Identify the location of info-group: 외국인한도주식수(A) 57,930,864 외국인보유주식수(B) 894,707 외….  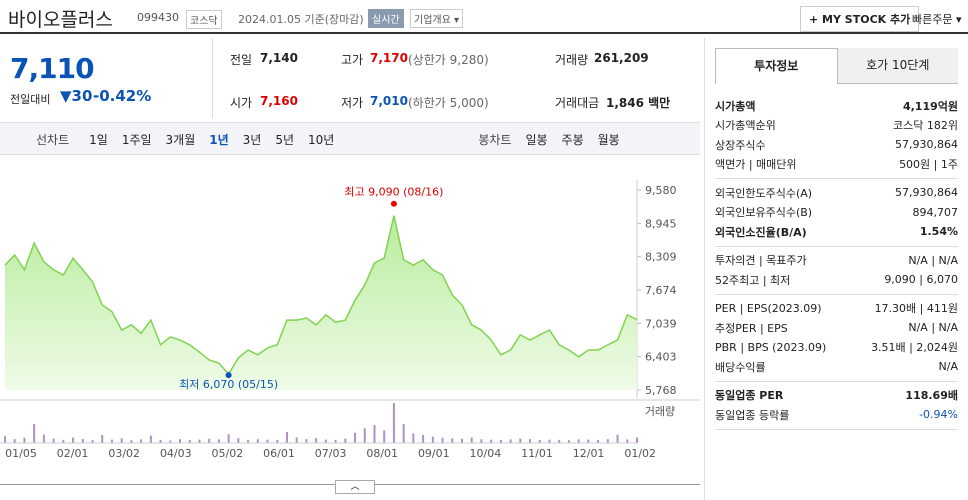
(836, 213).